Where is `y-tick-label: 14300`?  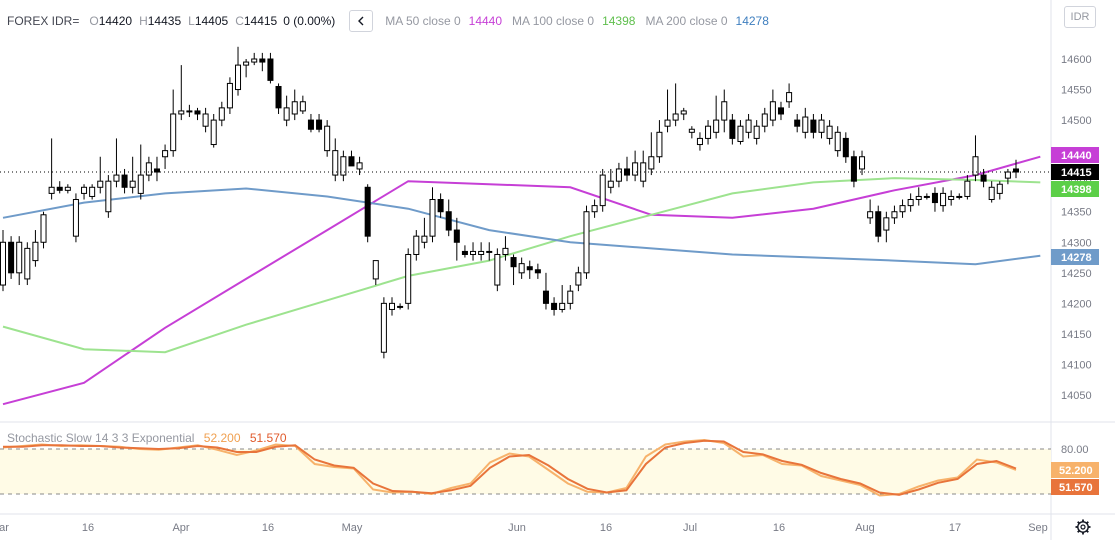 y-tick-label: 14300 is located at coordinates (1076, 243).